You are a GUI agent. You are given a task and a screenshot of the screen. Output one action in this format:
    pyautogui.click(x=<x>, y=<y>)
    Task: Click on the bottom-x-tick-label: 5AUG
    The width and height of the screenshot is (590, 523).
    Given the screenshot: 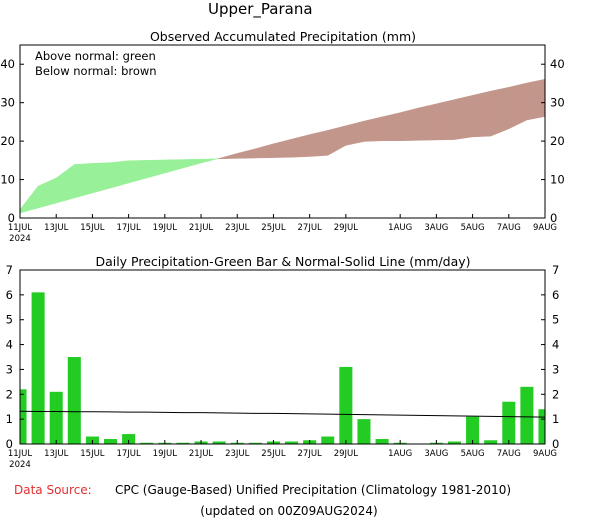 What is the action you would take?
    pyautogui.click(x=473, y=454)
    